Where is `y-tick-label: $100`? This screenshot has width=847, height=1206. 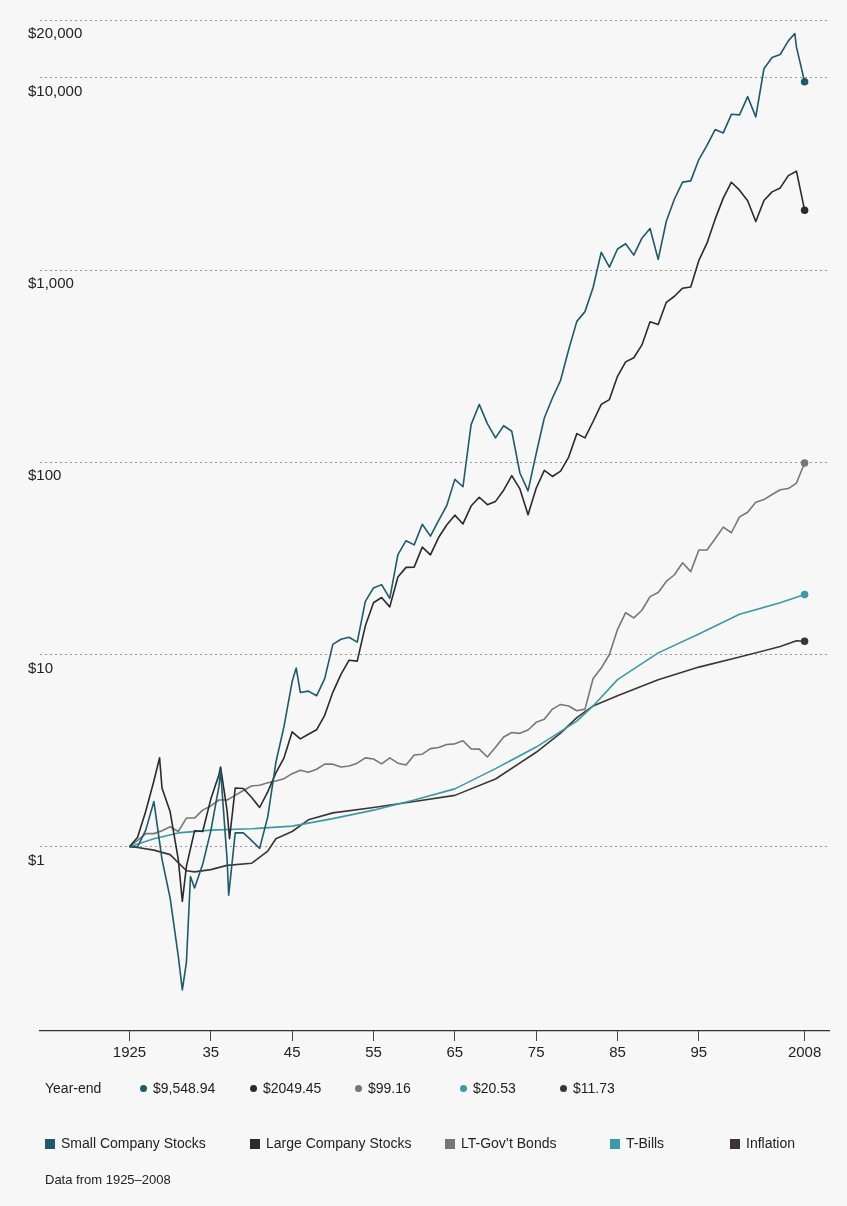
y-tick-label: $100 is located at coordinates (45, 475).